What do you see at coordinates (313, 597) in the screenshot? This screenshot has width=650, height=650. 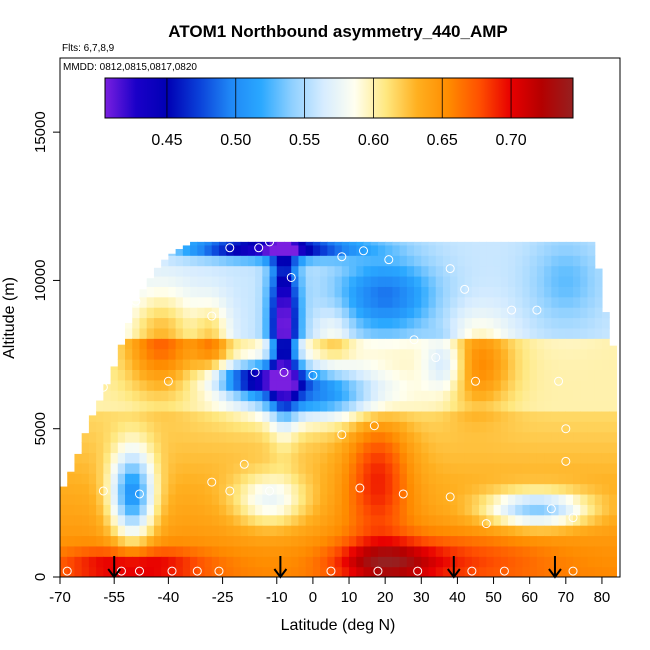 I see `x-tick-label: 0` at bounding box center [313, 597].